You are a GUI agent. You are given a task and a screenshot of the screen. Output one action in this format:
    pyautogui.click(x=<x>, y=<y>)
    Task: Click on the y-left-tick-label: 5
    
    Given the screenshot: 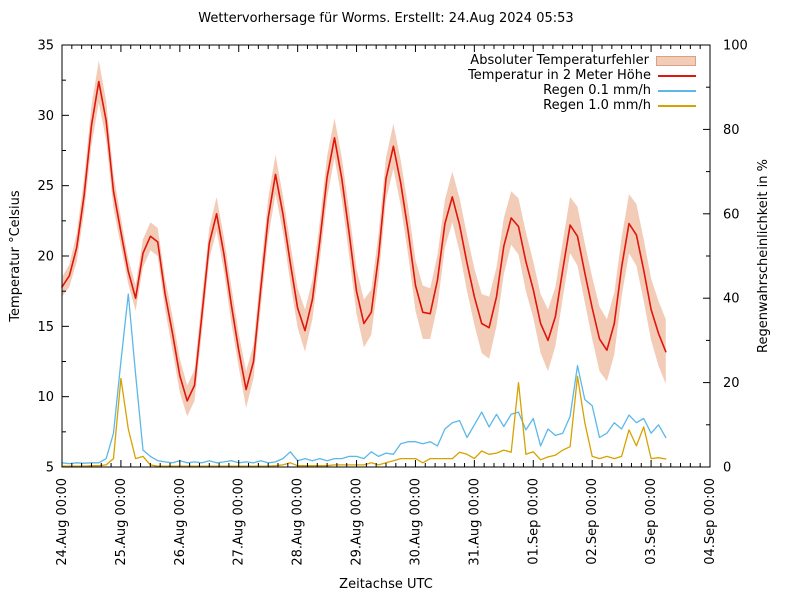 What is the action you would take?
    pyautogui.click(x=50, y=468)
    